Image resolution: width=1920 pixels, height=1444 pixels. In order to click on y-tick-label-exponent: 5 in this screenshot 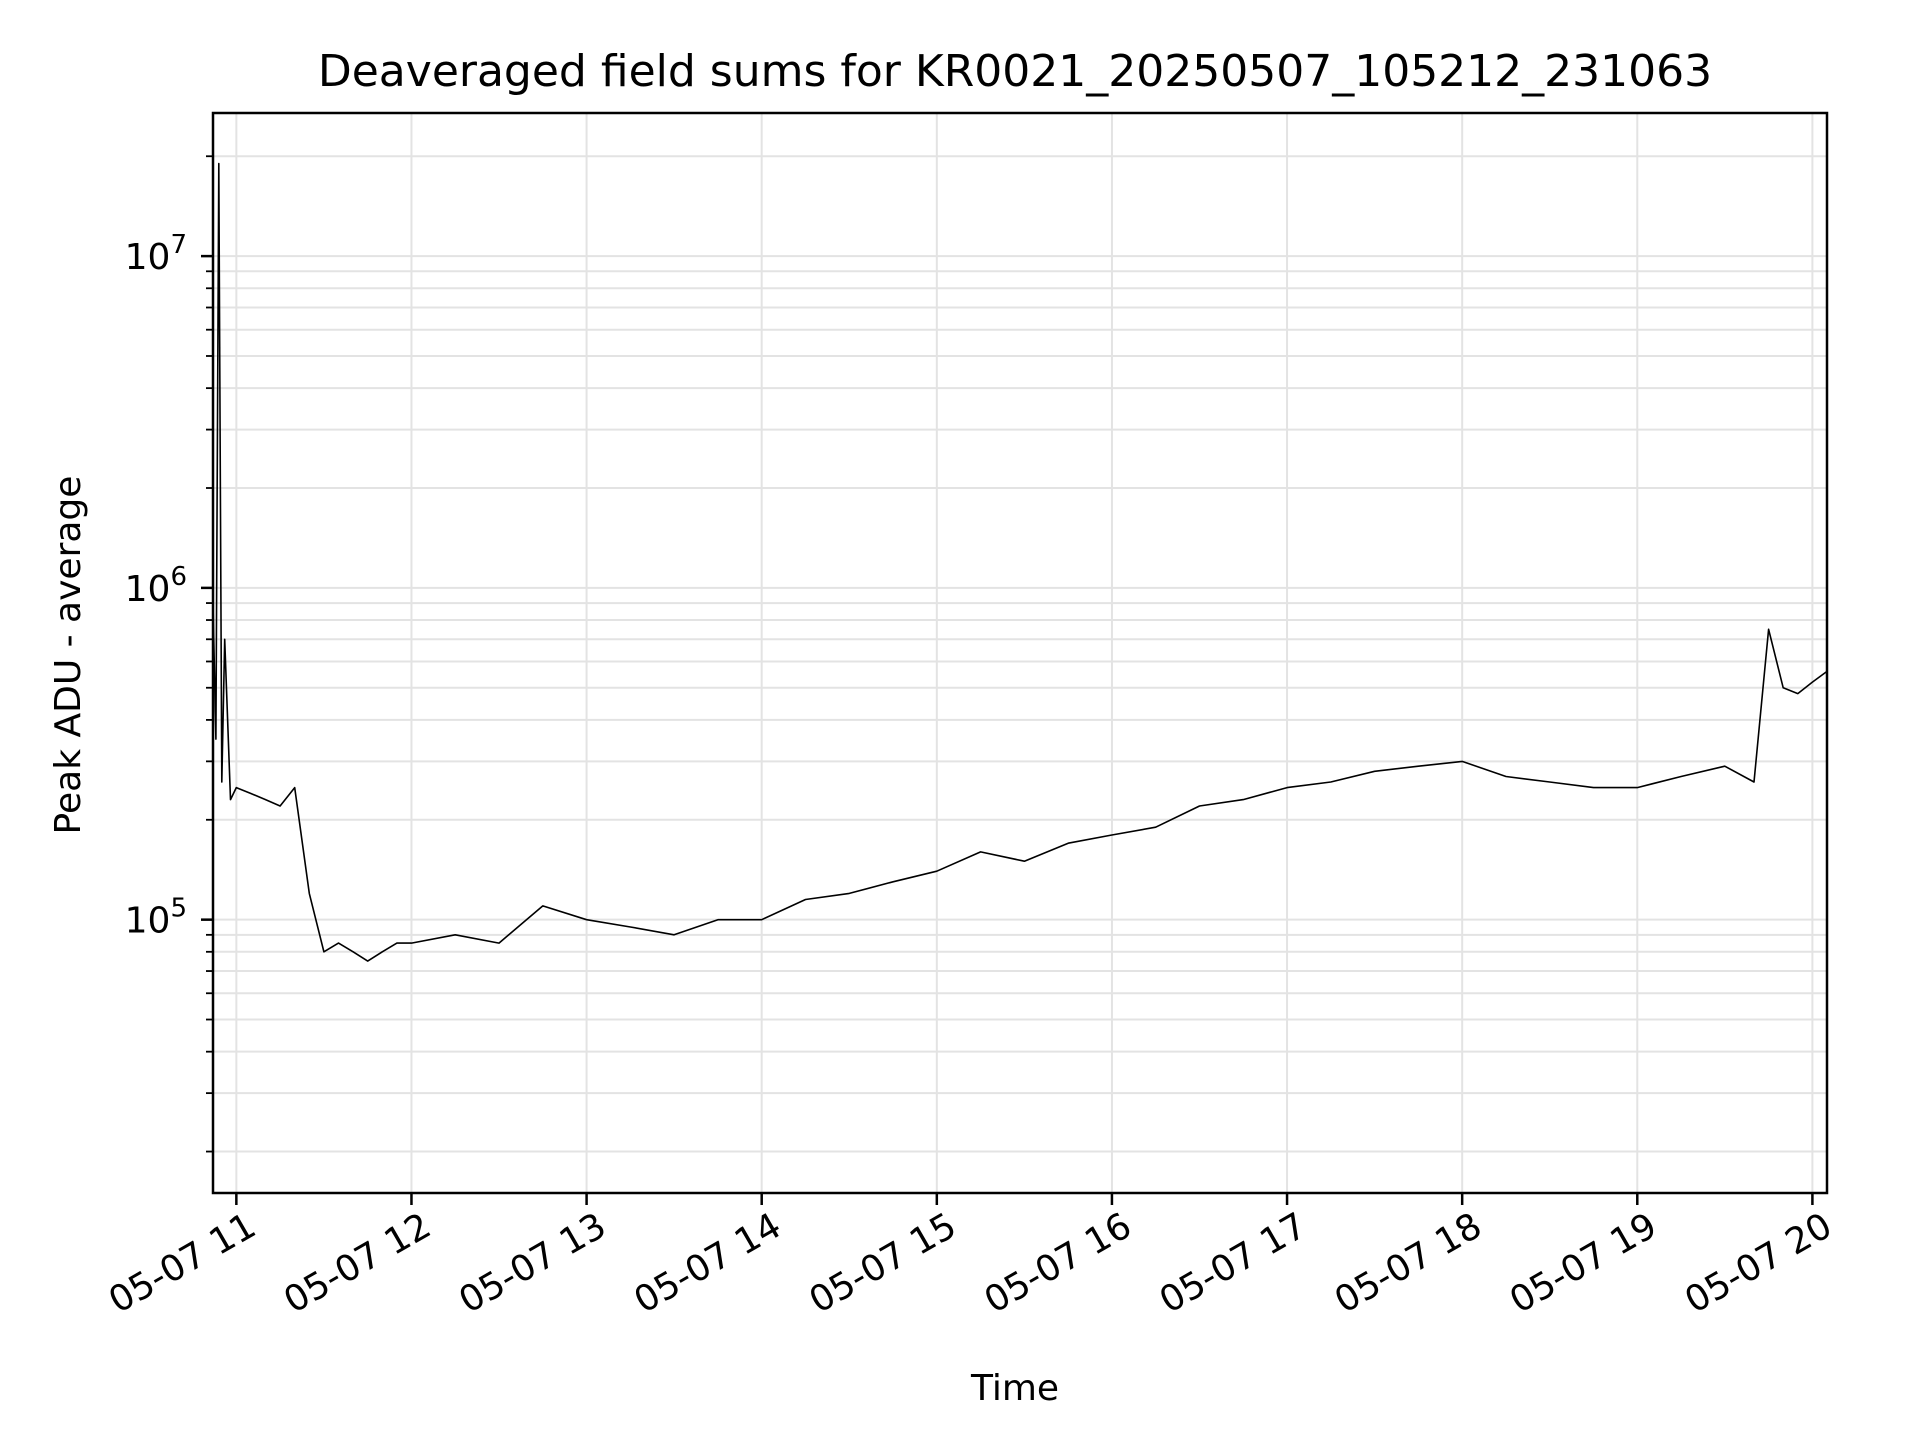, I will do `click(178, 909)`.